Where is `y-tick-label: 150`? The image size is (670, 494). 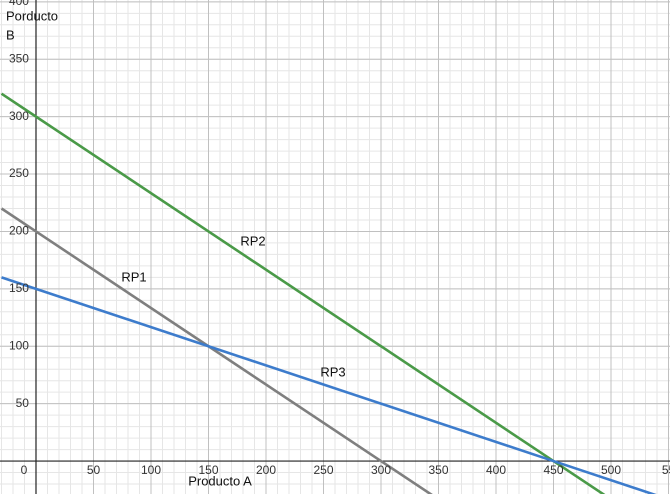 y-tick-label: 150 is located at coordinates (19, 288).